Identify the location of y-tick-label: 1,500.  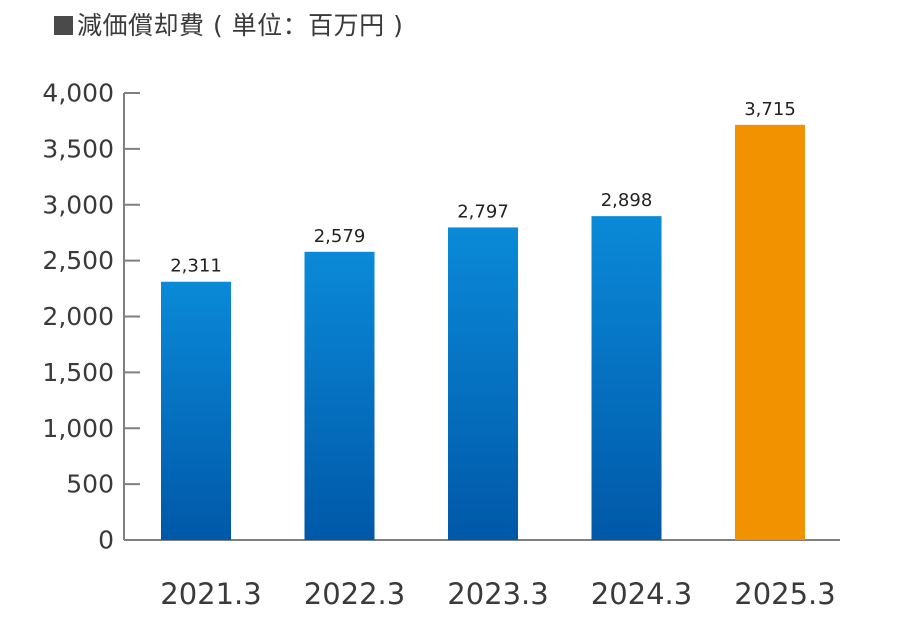
(78, 372).